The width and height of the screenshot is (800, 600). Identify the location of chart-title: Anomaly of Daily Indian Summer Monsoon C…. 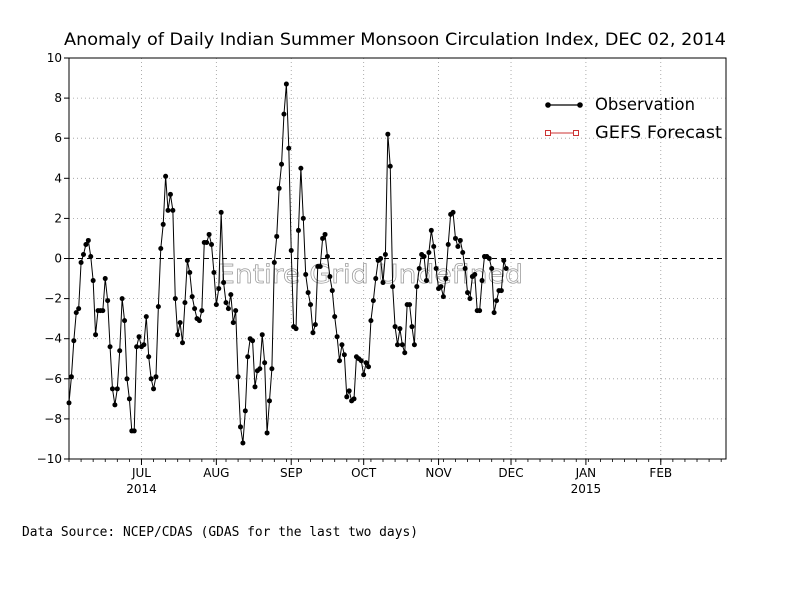
(395, 40).